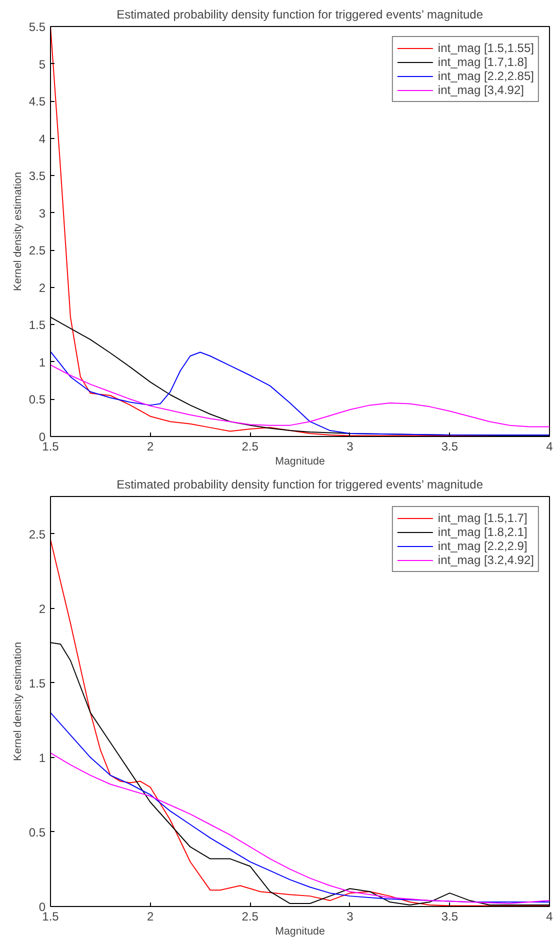 This screenshot has width=555, height=945. I want to click on y-tick-label: 5.5, so click(37, 27).